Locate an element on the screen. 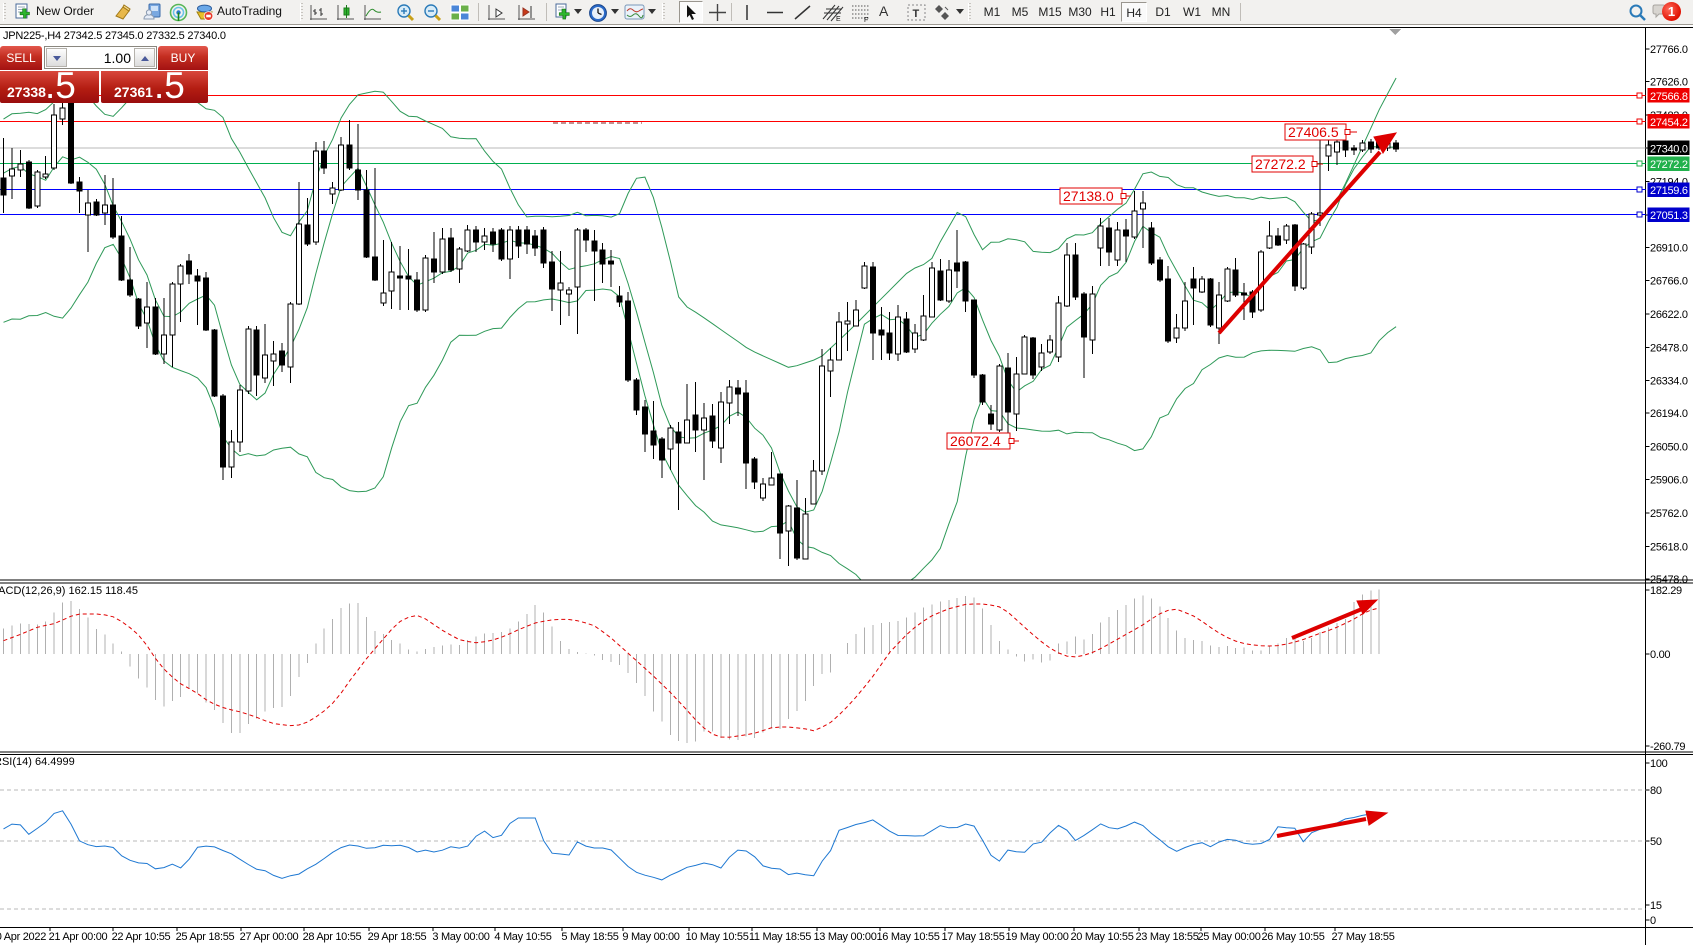 The image size is (1693, 950). svg-text: 27159.6 is located at coordinates (1669, 191).